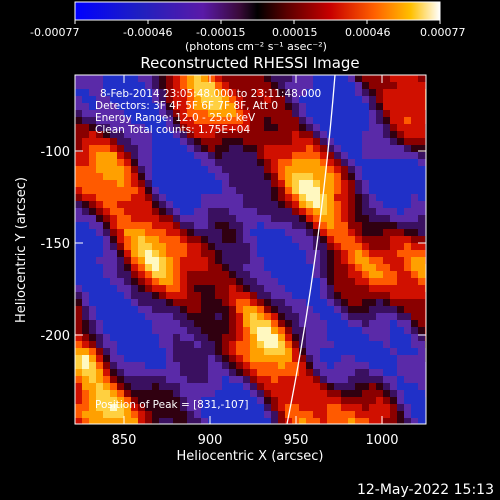 The width and height of the screenshot is (500, 500). What do you see at coordinates (425, 490) in the screenshot?
I see `timestamp: 12-May-2022 15:13` at bounding box center [425, 490].